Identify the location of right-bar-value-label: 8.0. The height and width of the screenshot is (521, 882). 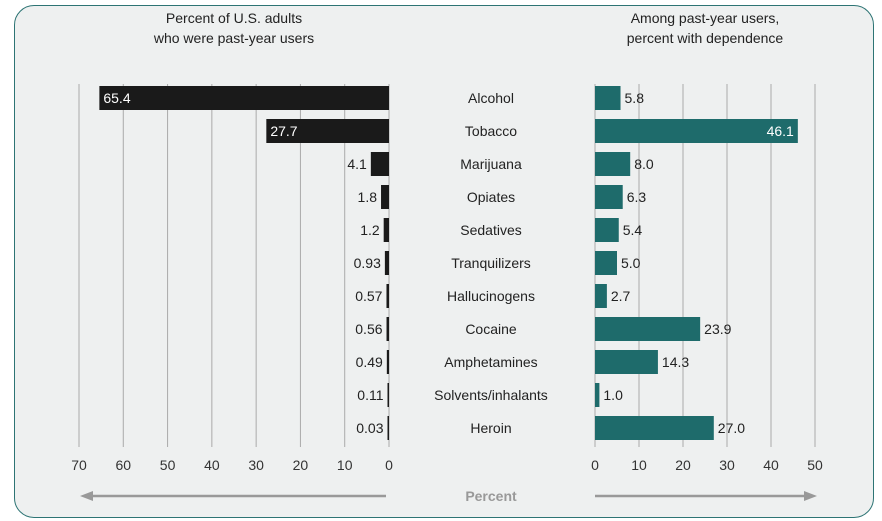
(644, 164).